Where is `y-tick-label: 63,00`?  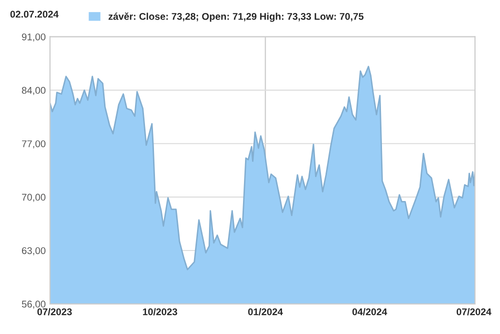 y-tick-label: 63,00 is located at coordinates (34, 251).